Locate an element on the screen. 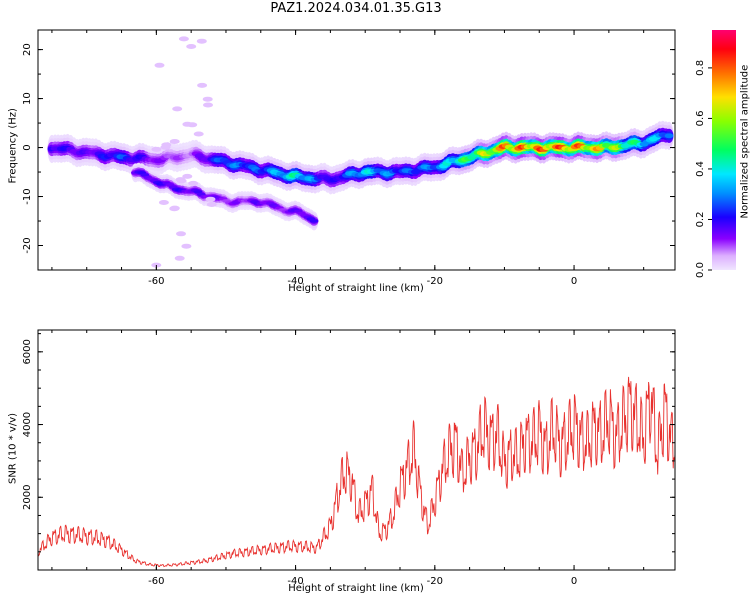 The image size is (750, 600). top-y-tick-label: 20 is located at coordinates (27, 49).